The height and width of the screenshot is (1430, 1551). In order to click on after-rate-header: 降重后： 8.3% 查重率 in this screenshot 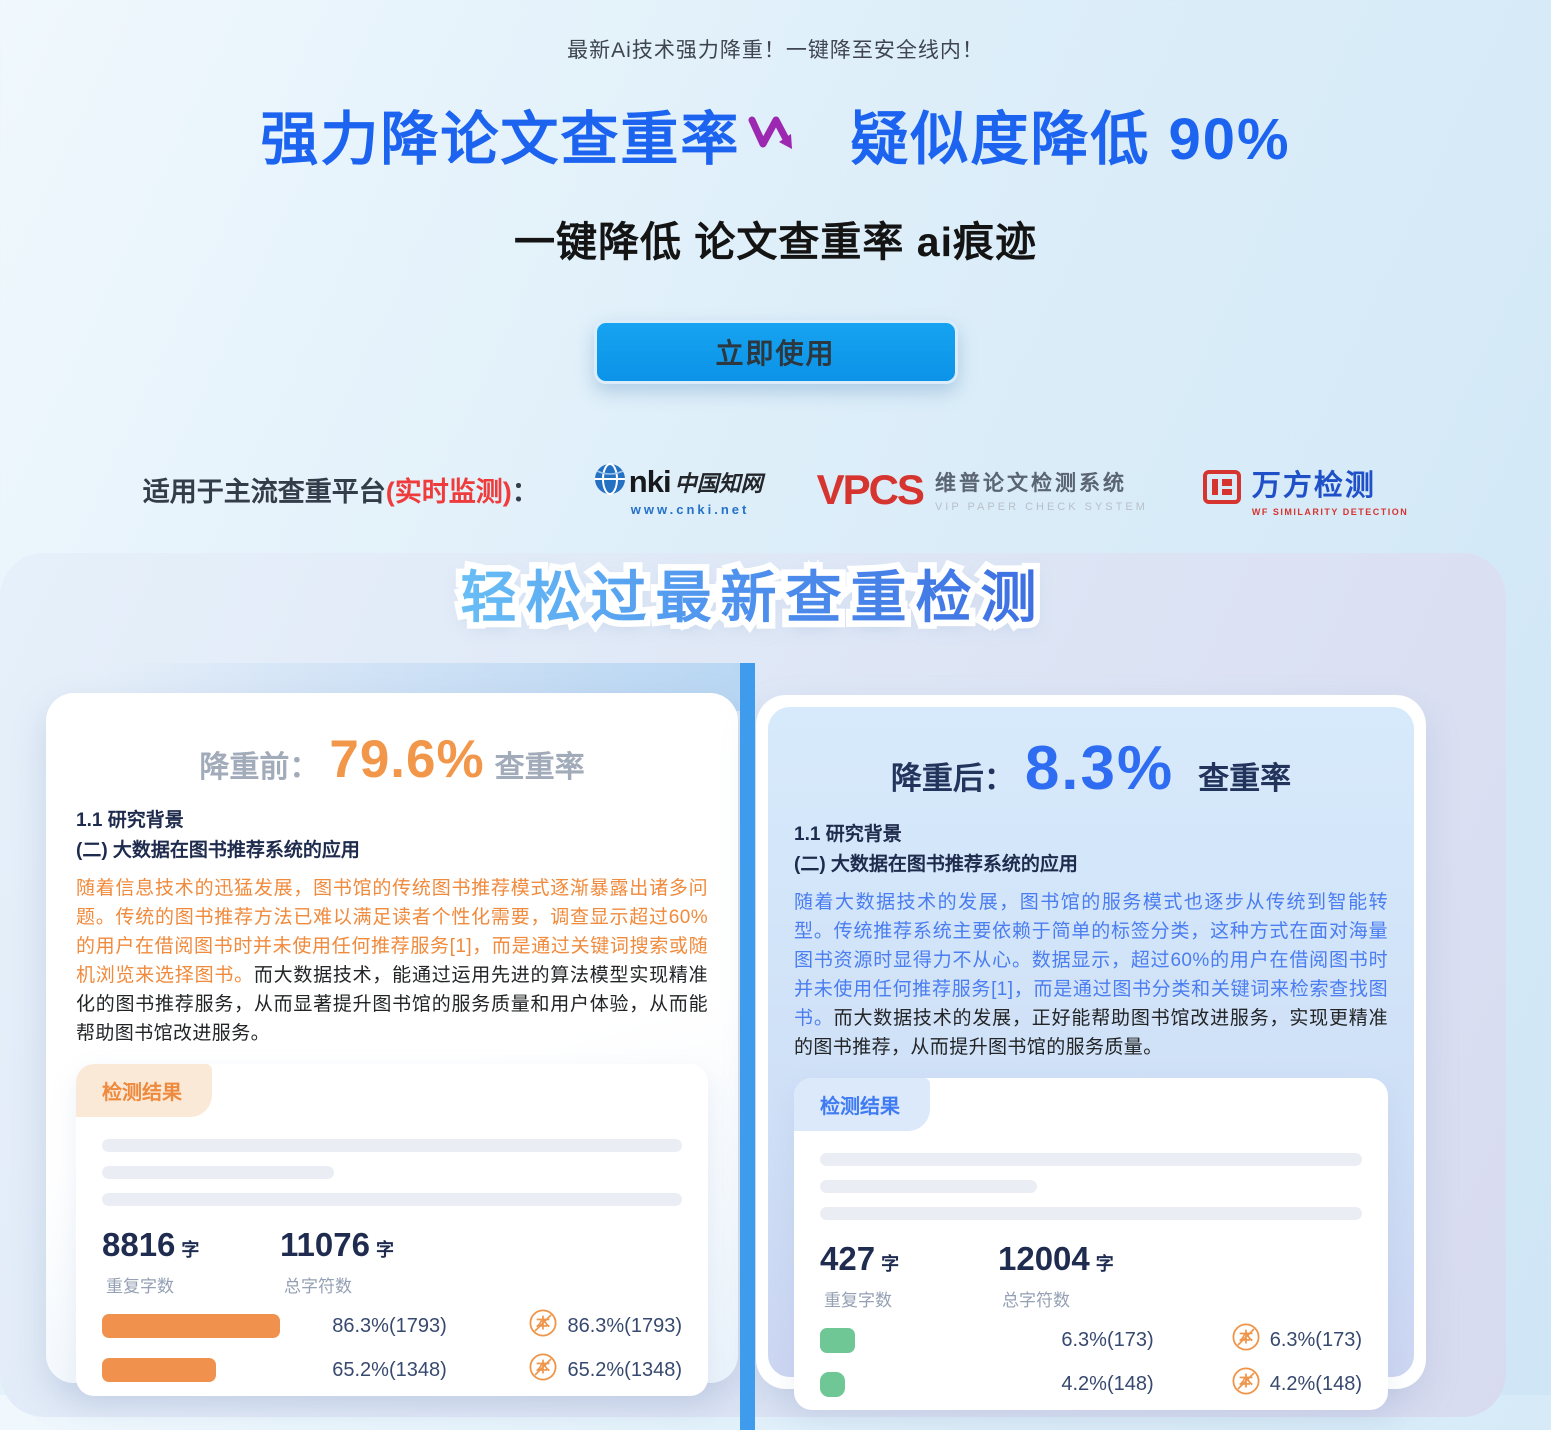, I will do `click(1091, 755)`.